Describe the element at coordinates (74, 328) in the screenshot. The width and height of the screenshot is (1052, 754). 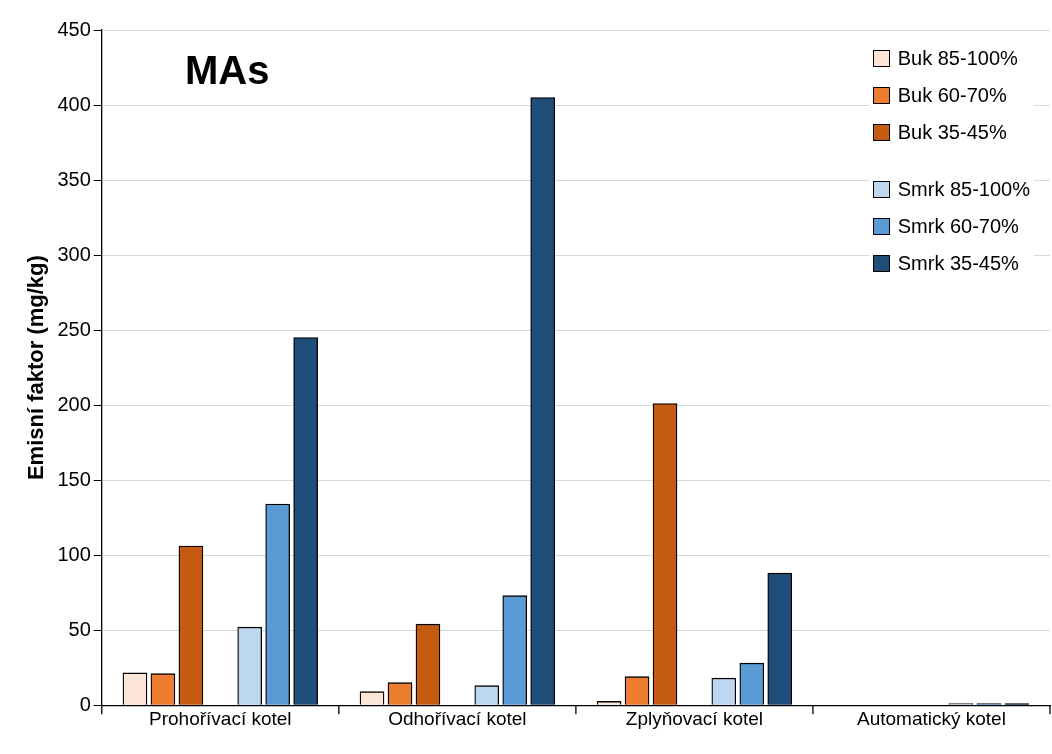
I see `y-tick-label: 250` at that location.